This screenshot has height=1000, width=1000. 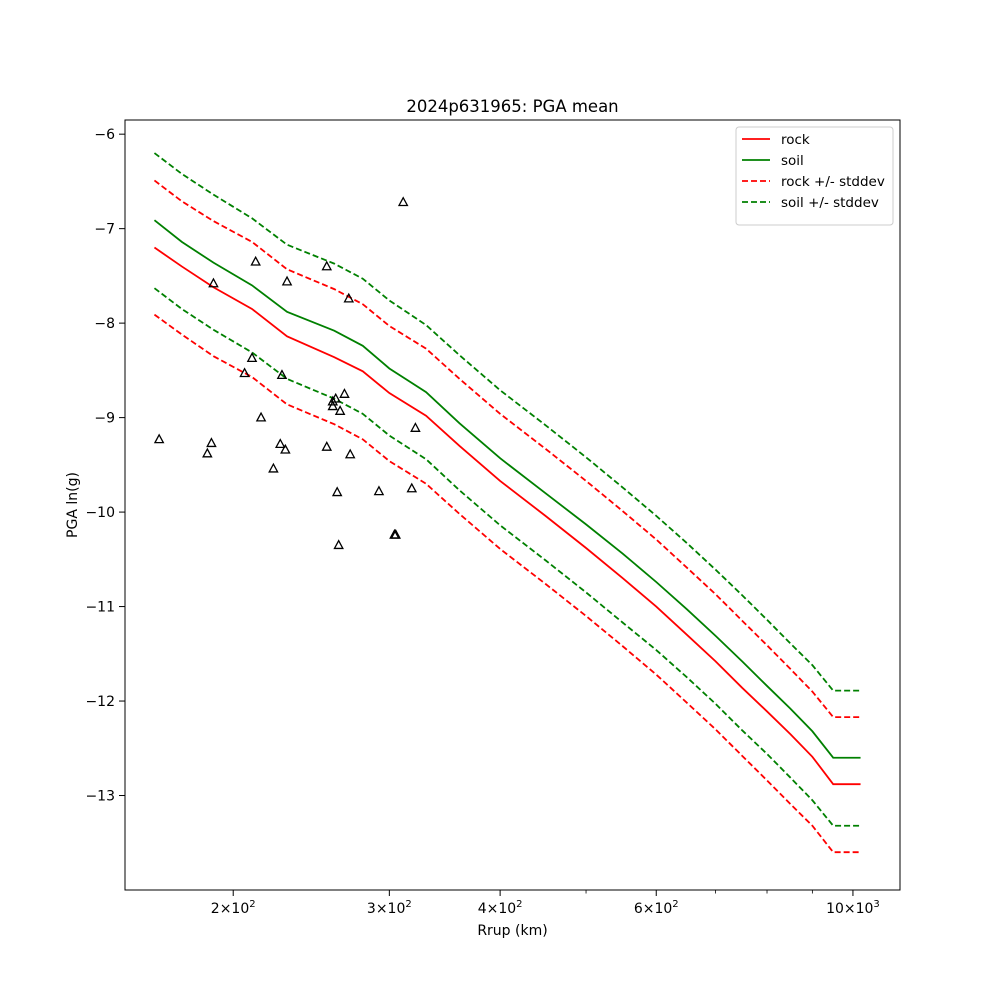 I want to click on x-tick-label: 3×102, so click(x=389, y=908).